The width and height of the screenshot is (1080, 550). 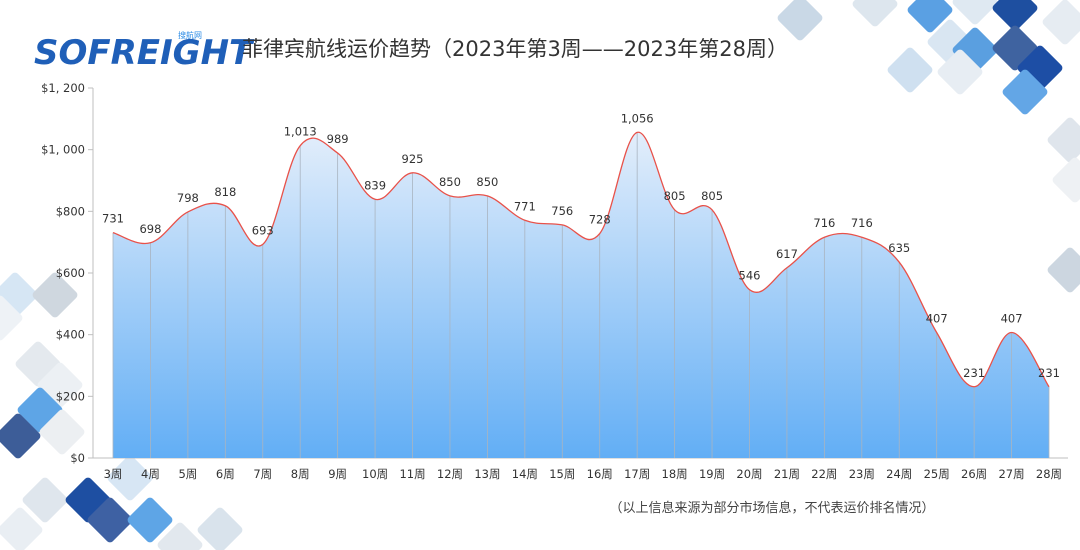 I want to click on x-tick-label: 23周, so click(x=862, y=474).